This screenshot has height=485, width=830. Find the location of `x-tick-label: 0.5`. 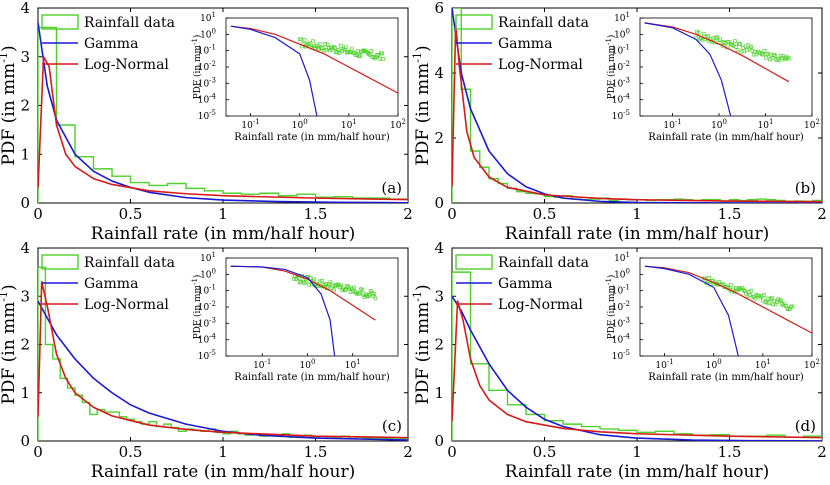

x-tick-label: 0.5 is located at coordinates (545, 452).